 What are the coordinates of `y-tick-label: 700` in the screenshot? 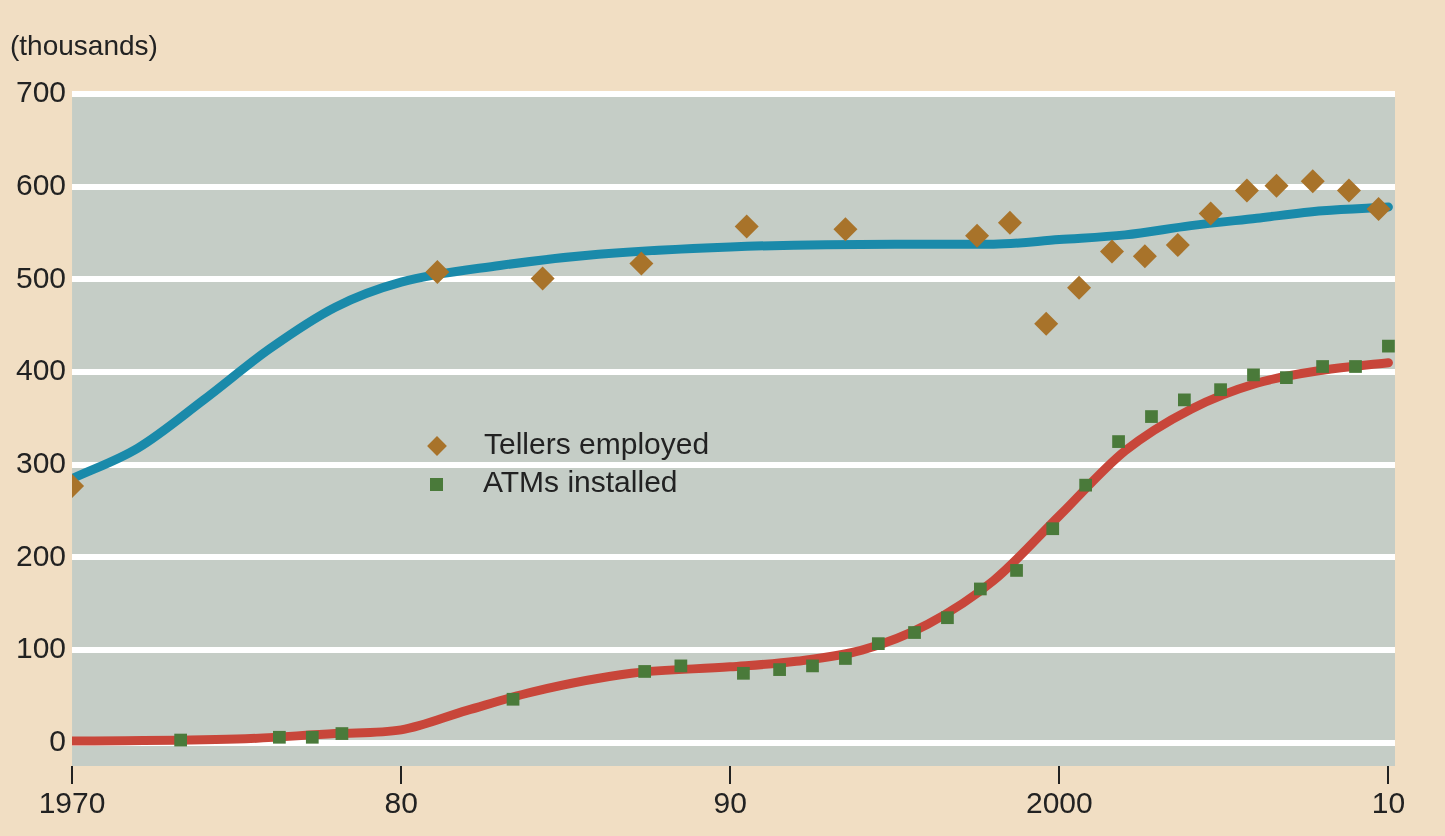 It's located at (41, 92).